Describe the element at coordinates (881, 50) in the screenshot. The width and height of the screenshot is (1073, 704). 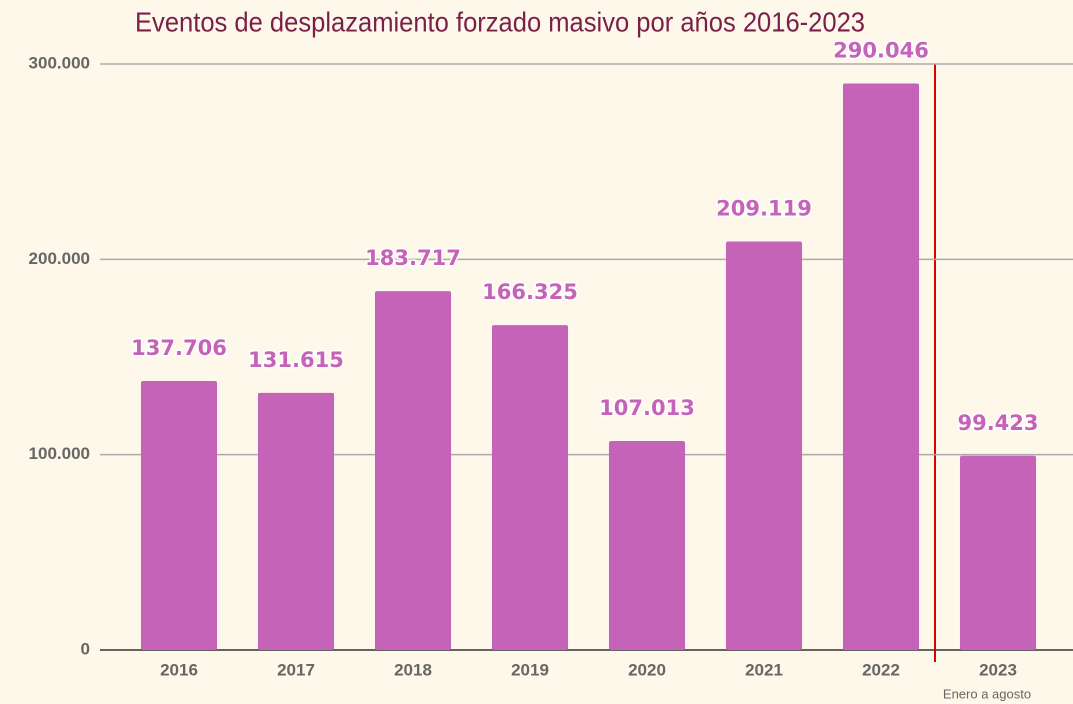
I see `value-label: 290.046` at that location.